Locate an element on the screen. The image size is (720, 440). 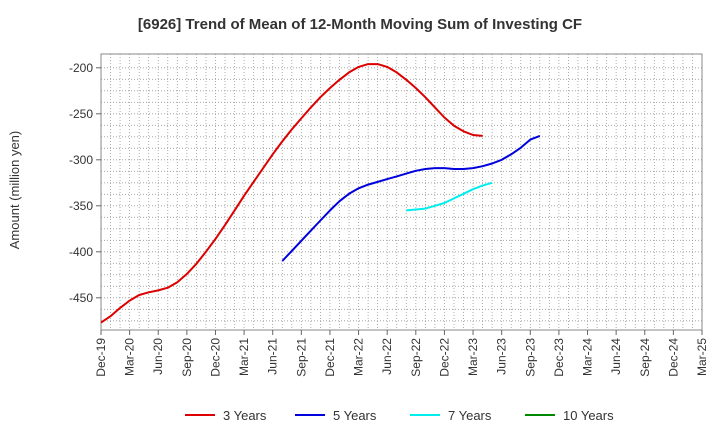
x-tick-label: Jun-21 is located at coordinates (273, 356).